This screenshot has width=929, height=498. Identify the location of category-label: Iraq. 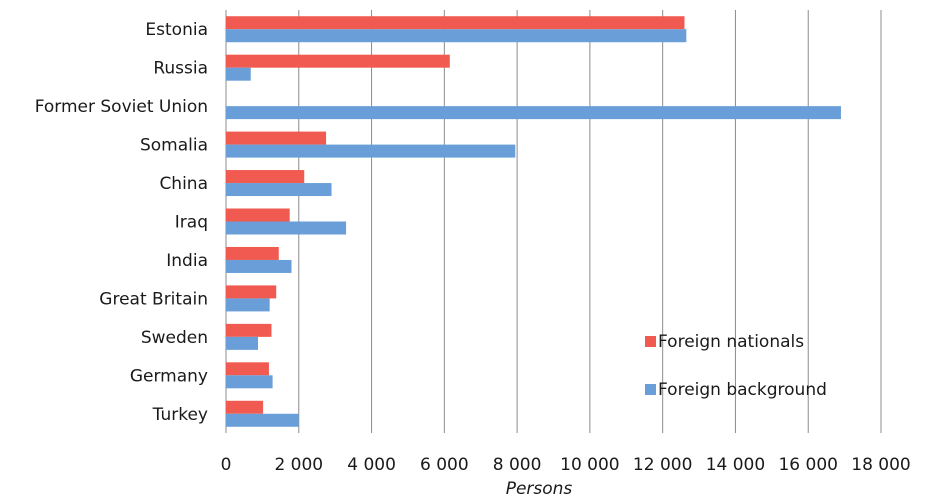
(191, 223).